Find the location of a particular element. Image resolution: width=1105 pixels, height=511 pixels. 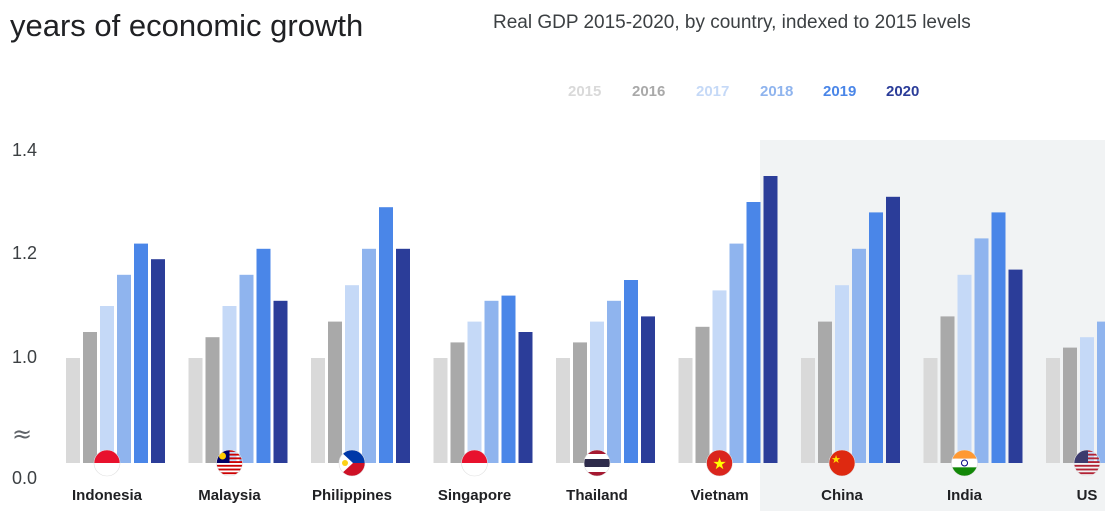

bar-indonesia-2015 is located at coordinates (73, 410).